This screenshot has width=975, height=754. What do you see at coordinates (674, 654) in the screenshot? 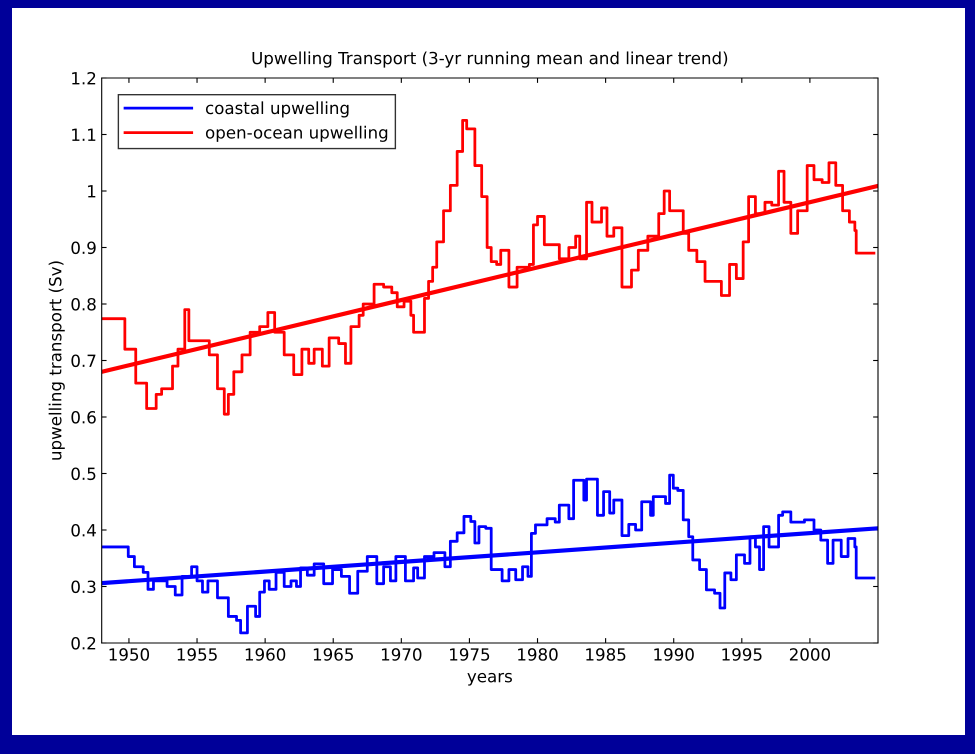
I see `x-tick-label: 1990` at bounding box center [674, 654].